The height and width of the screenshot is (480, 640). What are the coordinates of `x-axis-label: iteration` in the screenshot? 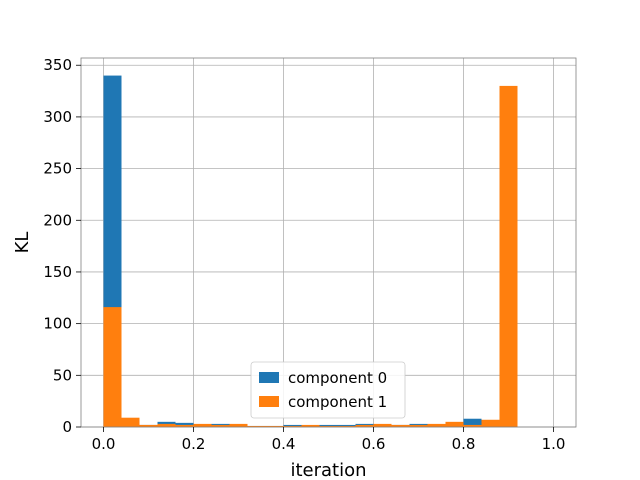 It's located at (328, 470).